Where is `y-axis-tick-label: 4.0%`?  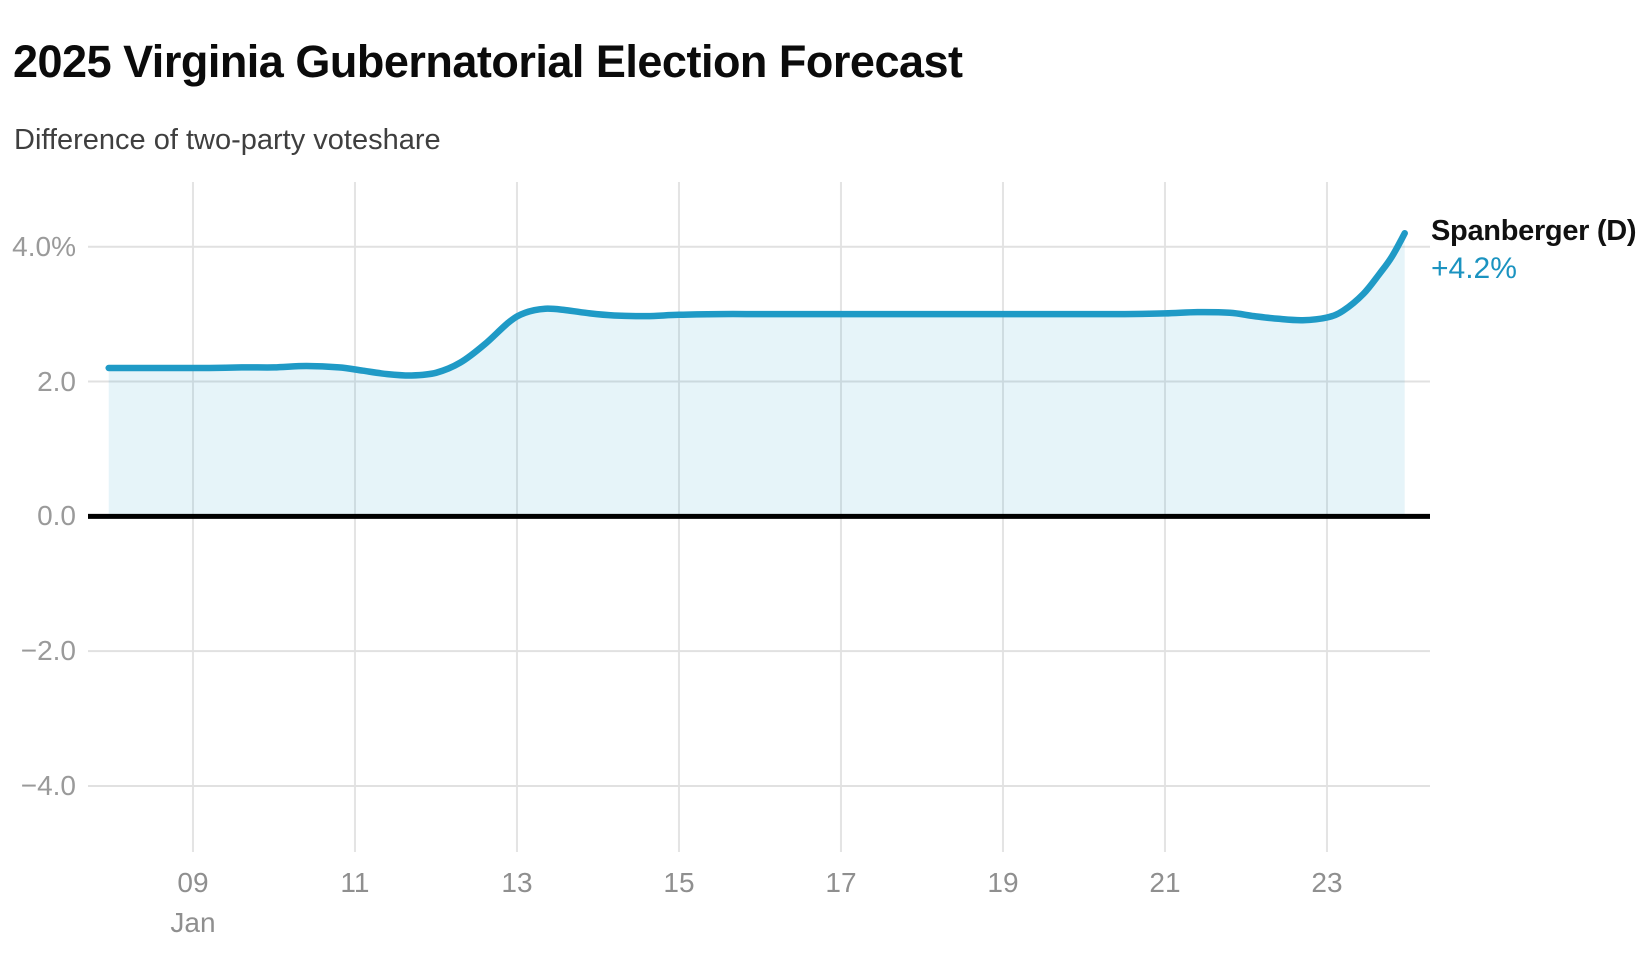
y-axis-tick-label: 4.0% is located at coordinates (44, 246).